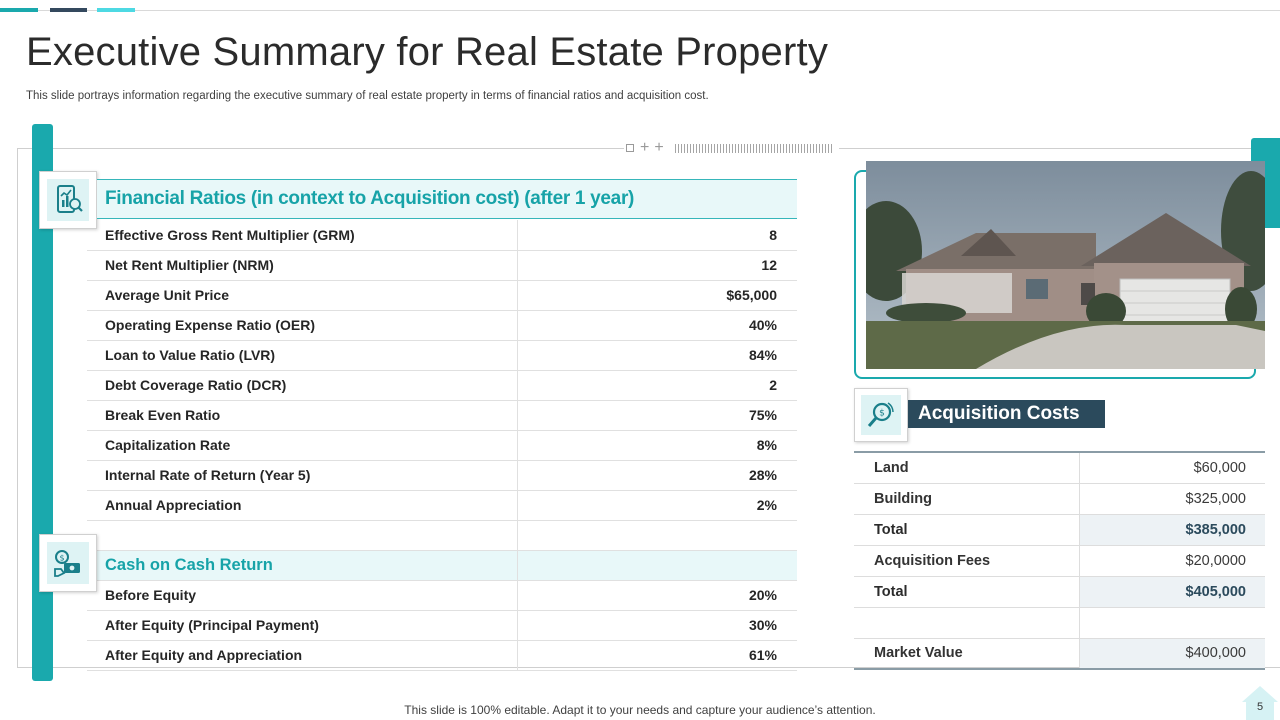 The width and height of the screenshot is (1280, 720). I want to click on table-row: Before Equity 20%, so click(442, 595).